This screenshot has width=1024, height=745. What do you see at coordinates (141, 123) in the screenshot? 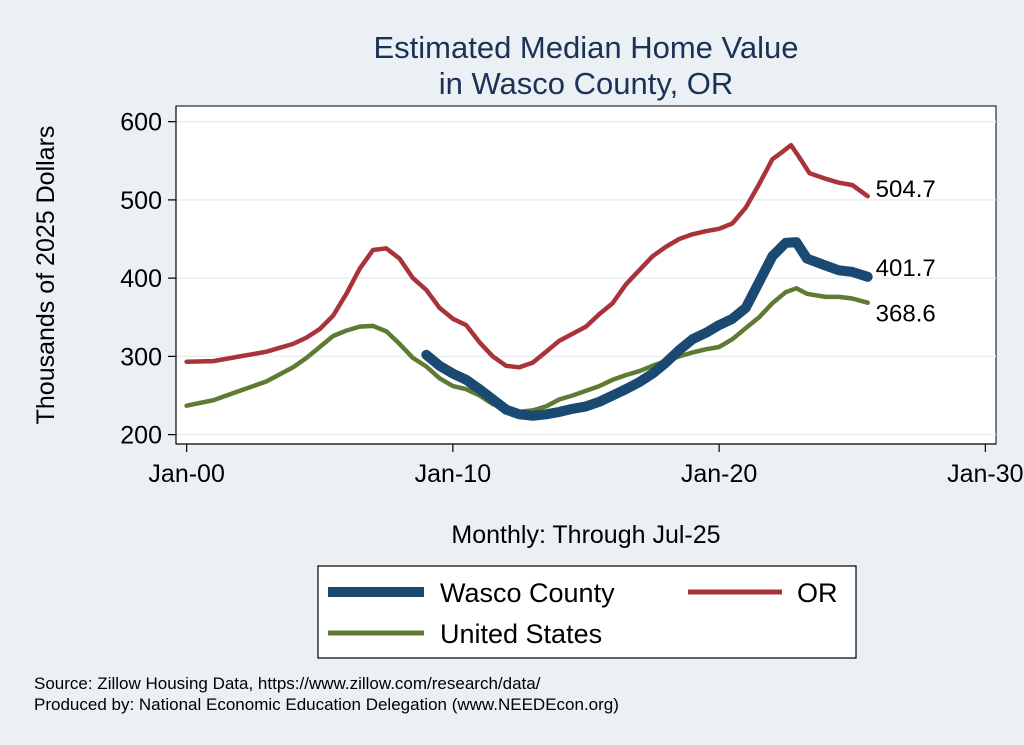
I see `y-tick-label: 600` at bounding box center [141, 123].